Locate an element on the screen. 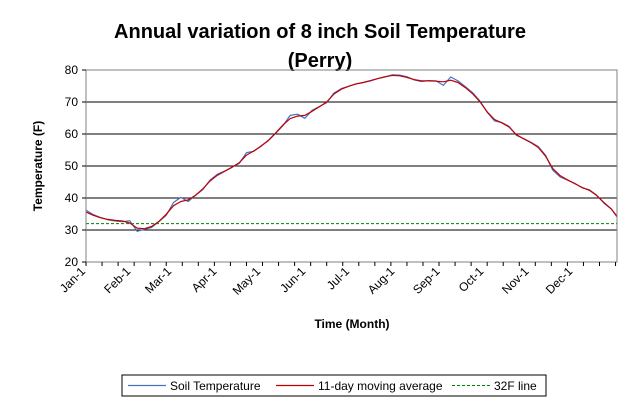 Image resolution: width=639 pixels, height=410 pixels. y-axis-label: Temperature (F) is located at coordinates (38, 166).